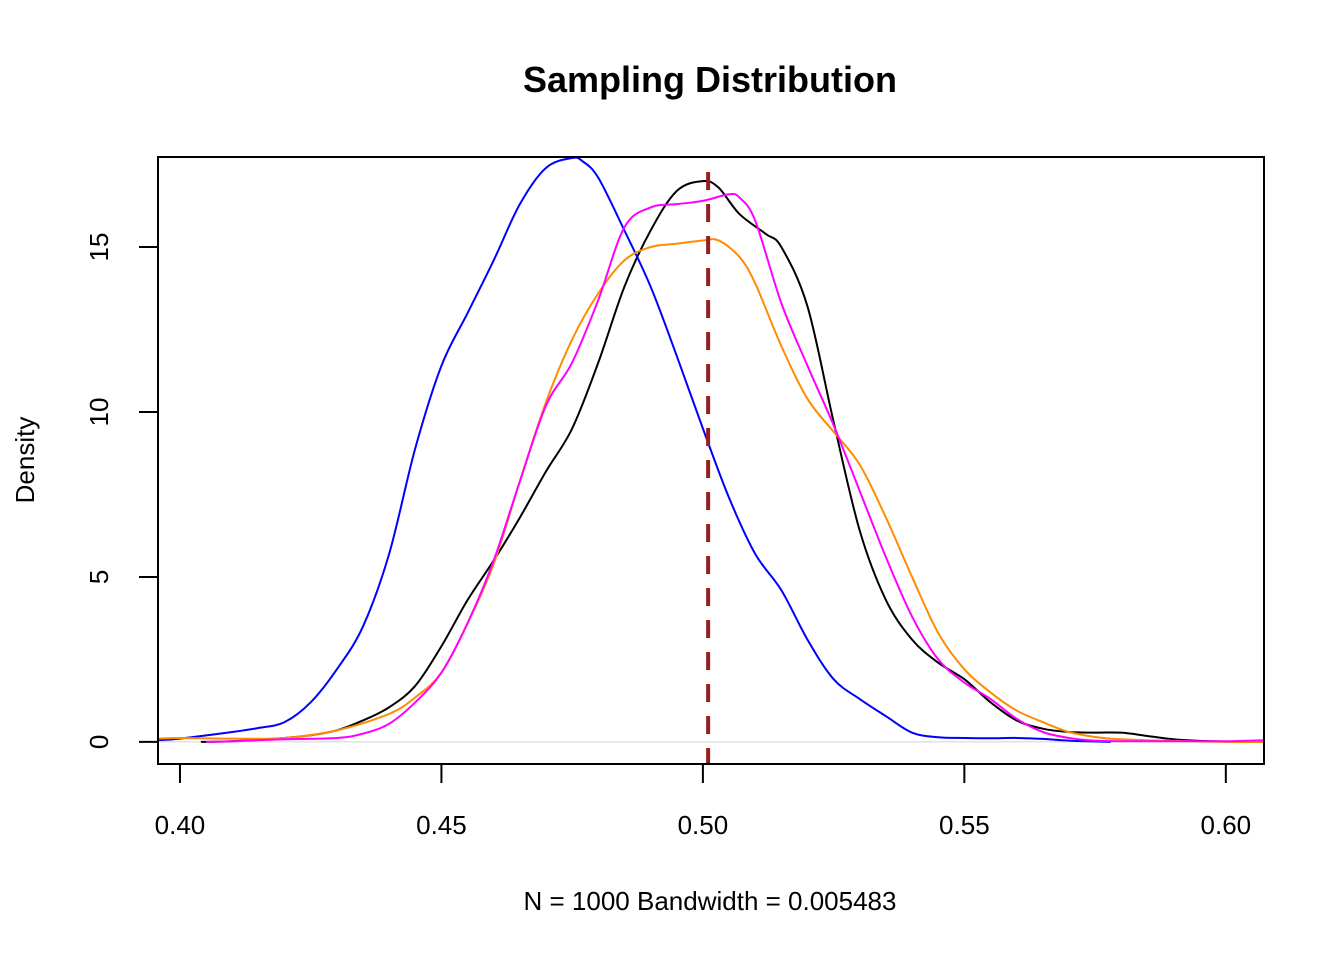  What do you see at coordinates (703, 825) in the screenshot?
I see `x-tick-label: 0.50` at bounding box center [703, 825].